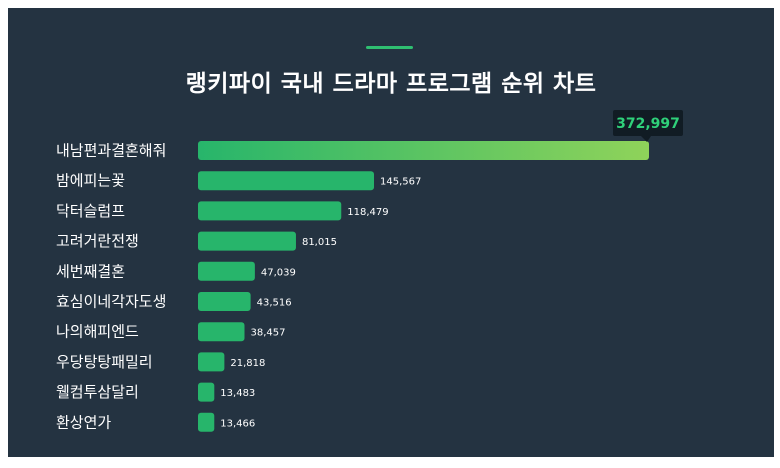  What do you see at coordinates (319, 242) in the screenshot?
I see `value-label: 81,015` at bounding box center [319, 242].